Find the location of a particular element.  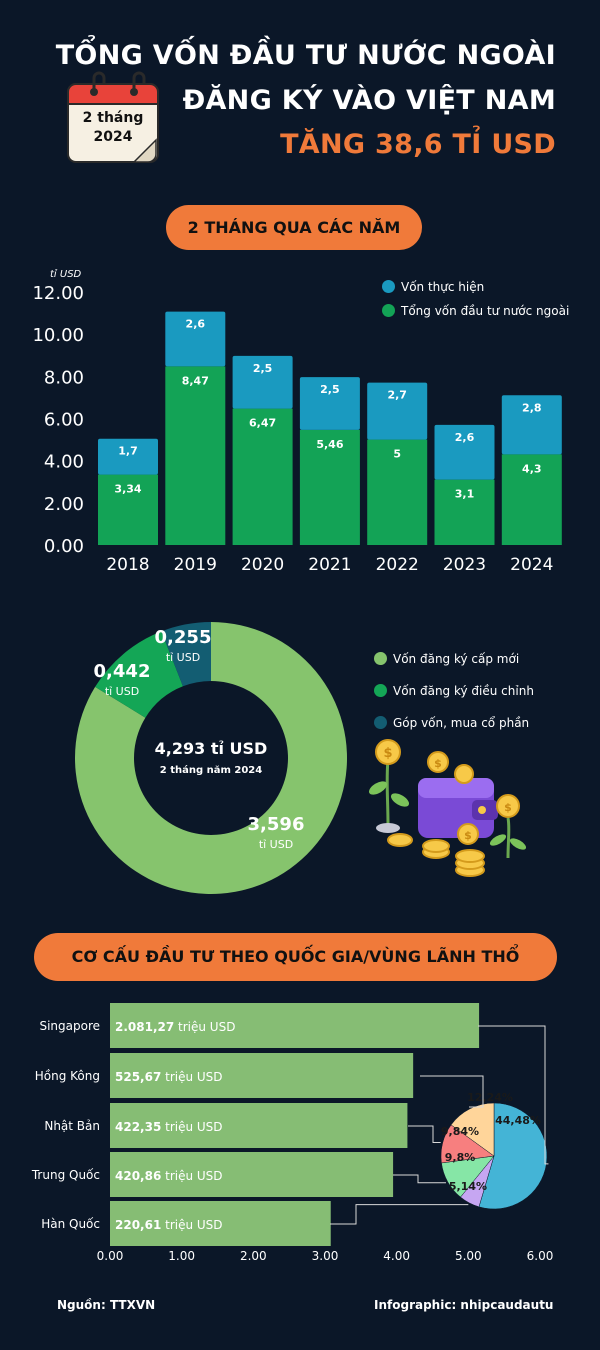

title-line-2: ĐĂNG KÝ VÀO VIỆT NAM is located at coordinates (369, 100).